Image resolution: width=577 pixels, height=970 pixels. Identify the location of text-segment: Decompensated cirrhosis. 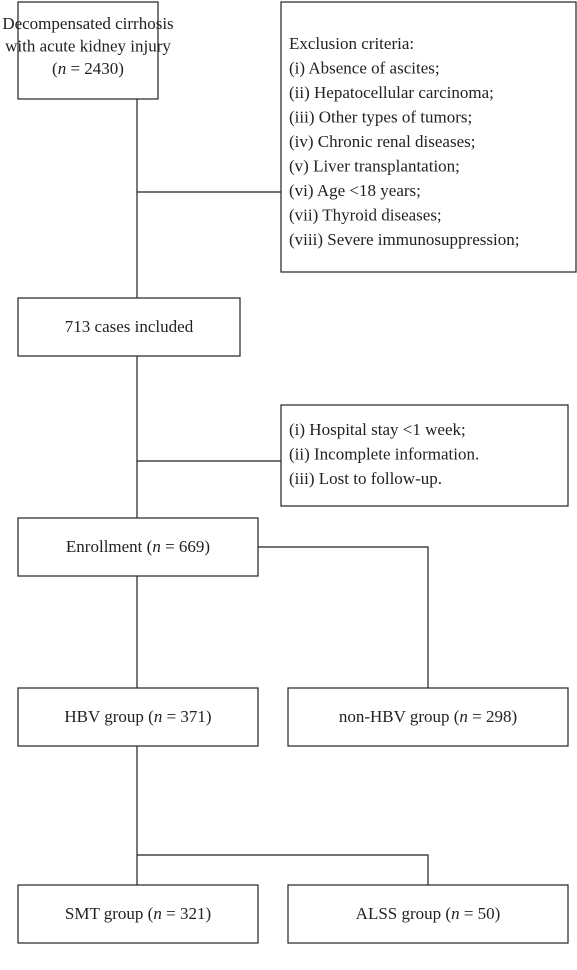
(87, 23).